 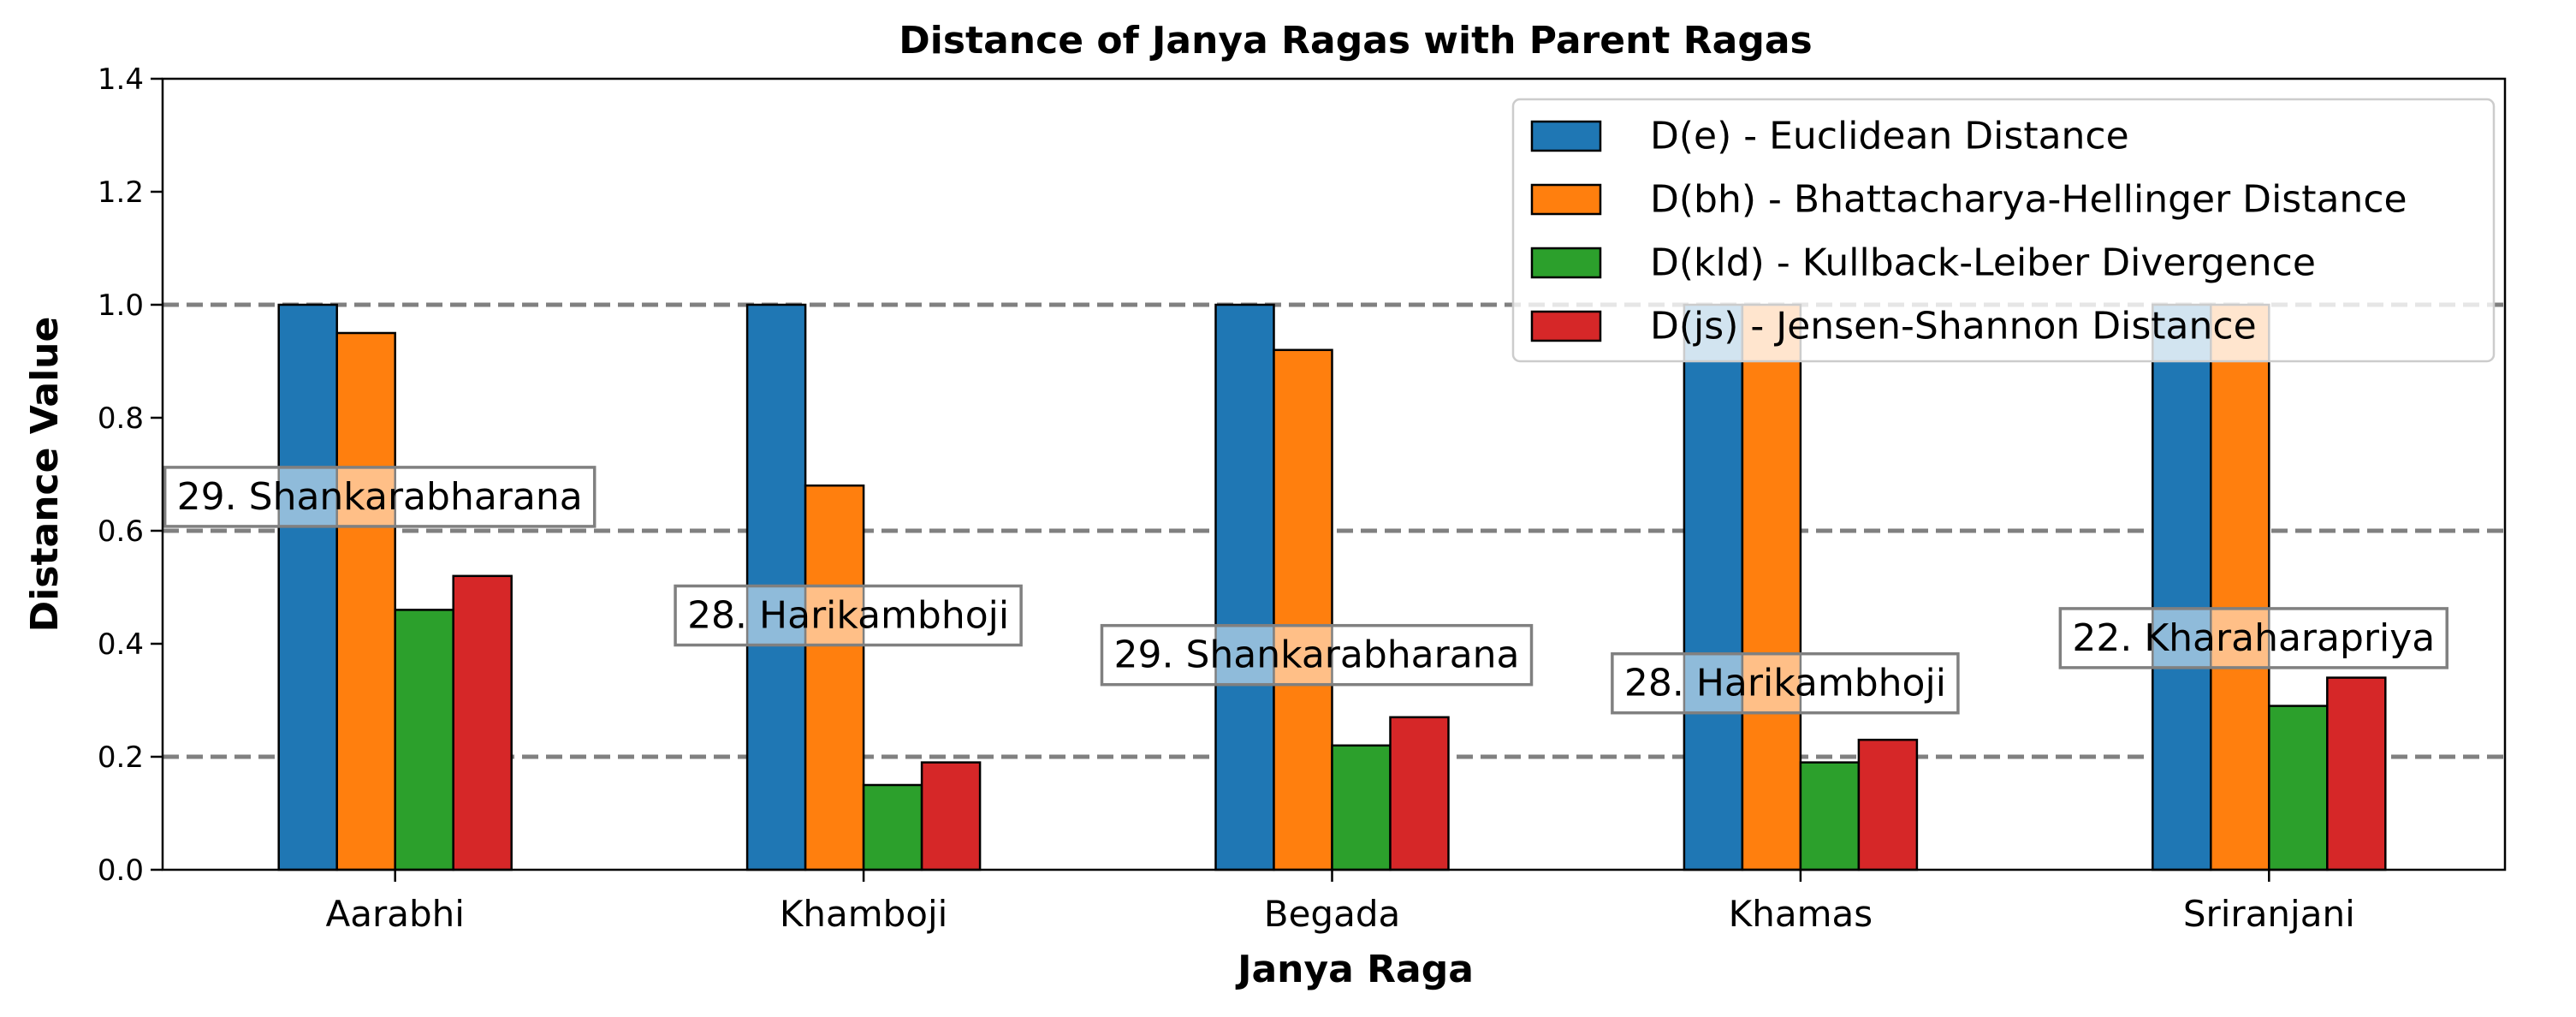 I want to click on y-tick-label: 0.6, so click(x=121, y=531).